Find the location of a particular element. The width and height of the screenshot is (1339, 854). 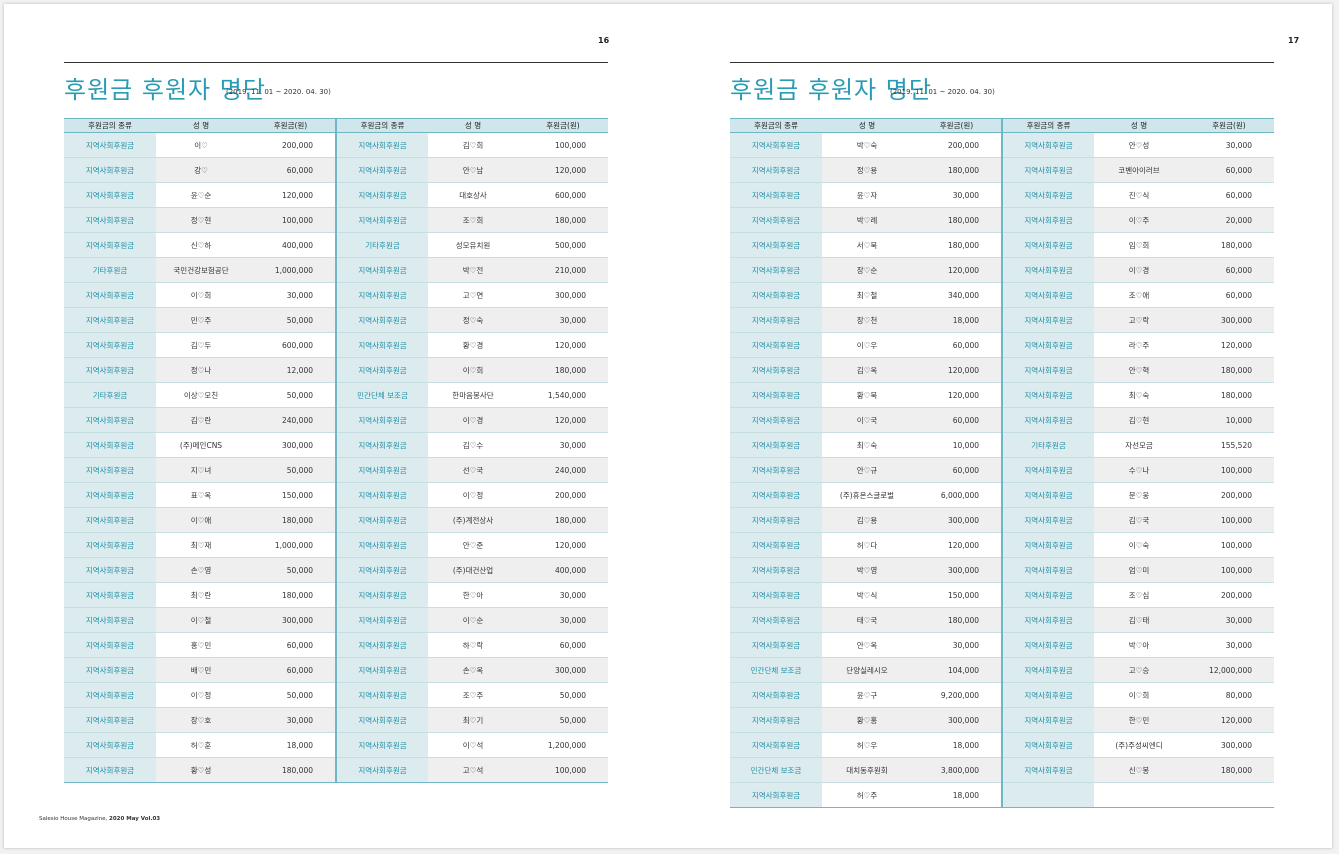

table-row: 지역사회후원금 박♡숙 200,000 지역사회후원금 안♡성 30,000 is located at coordinates (1002, 145).